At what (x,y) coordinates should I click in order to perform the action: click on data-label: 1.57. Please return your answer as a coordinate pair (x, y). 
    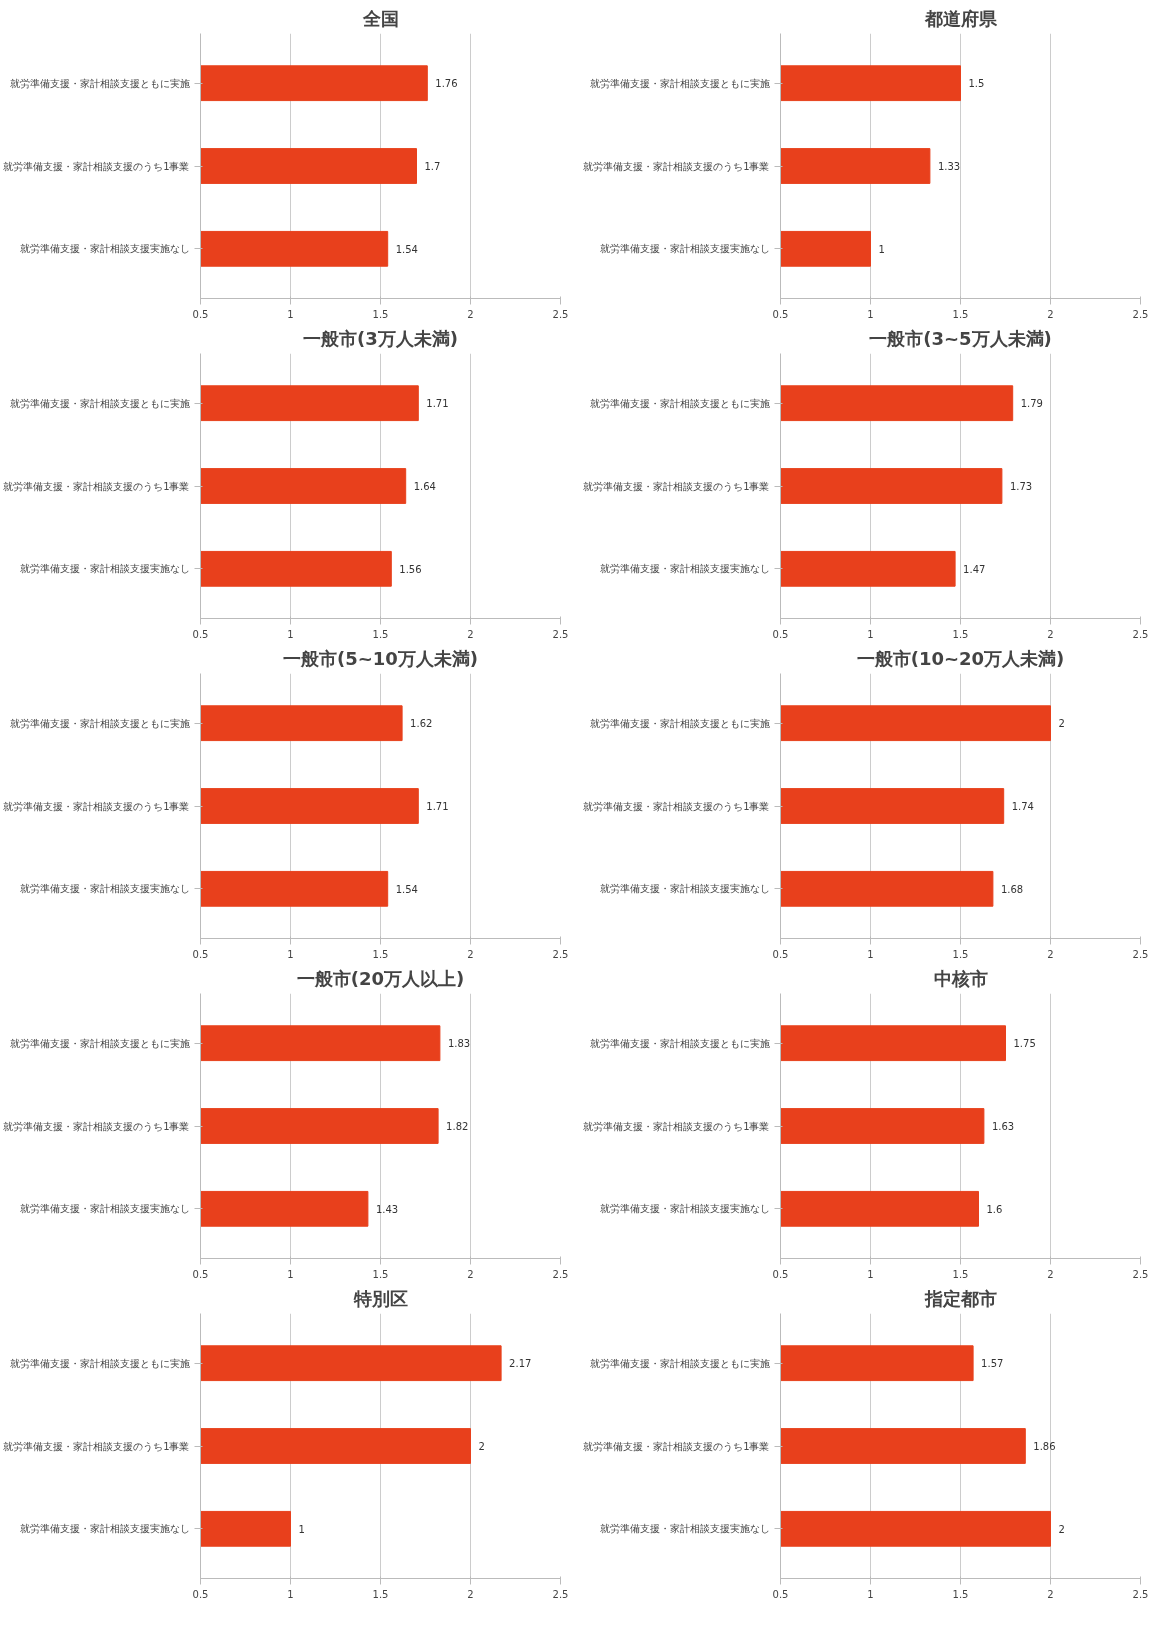
    Looking at the image, I should click on (992, 1364).